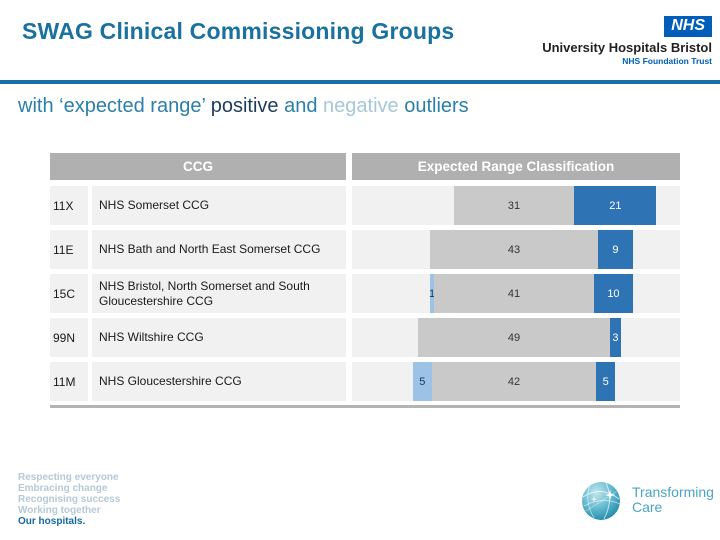  I want to click on classification-bar-cell: 31 21, so click(516, 205).